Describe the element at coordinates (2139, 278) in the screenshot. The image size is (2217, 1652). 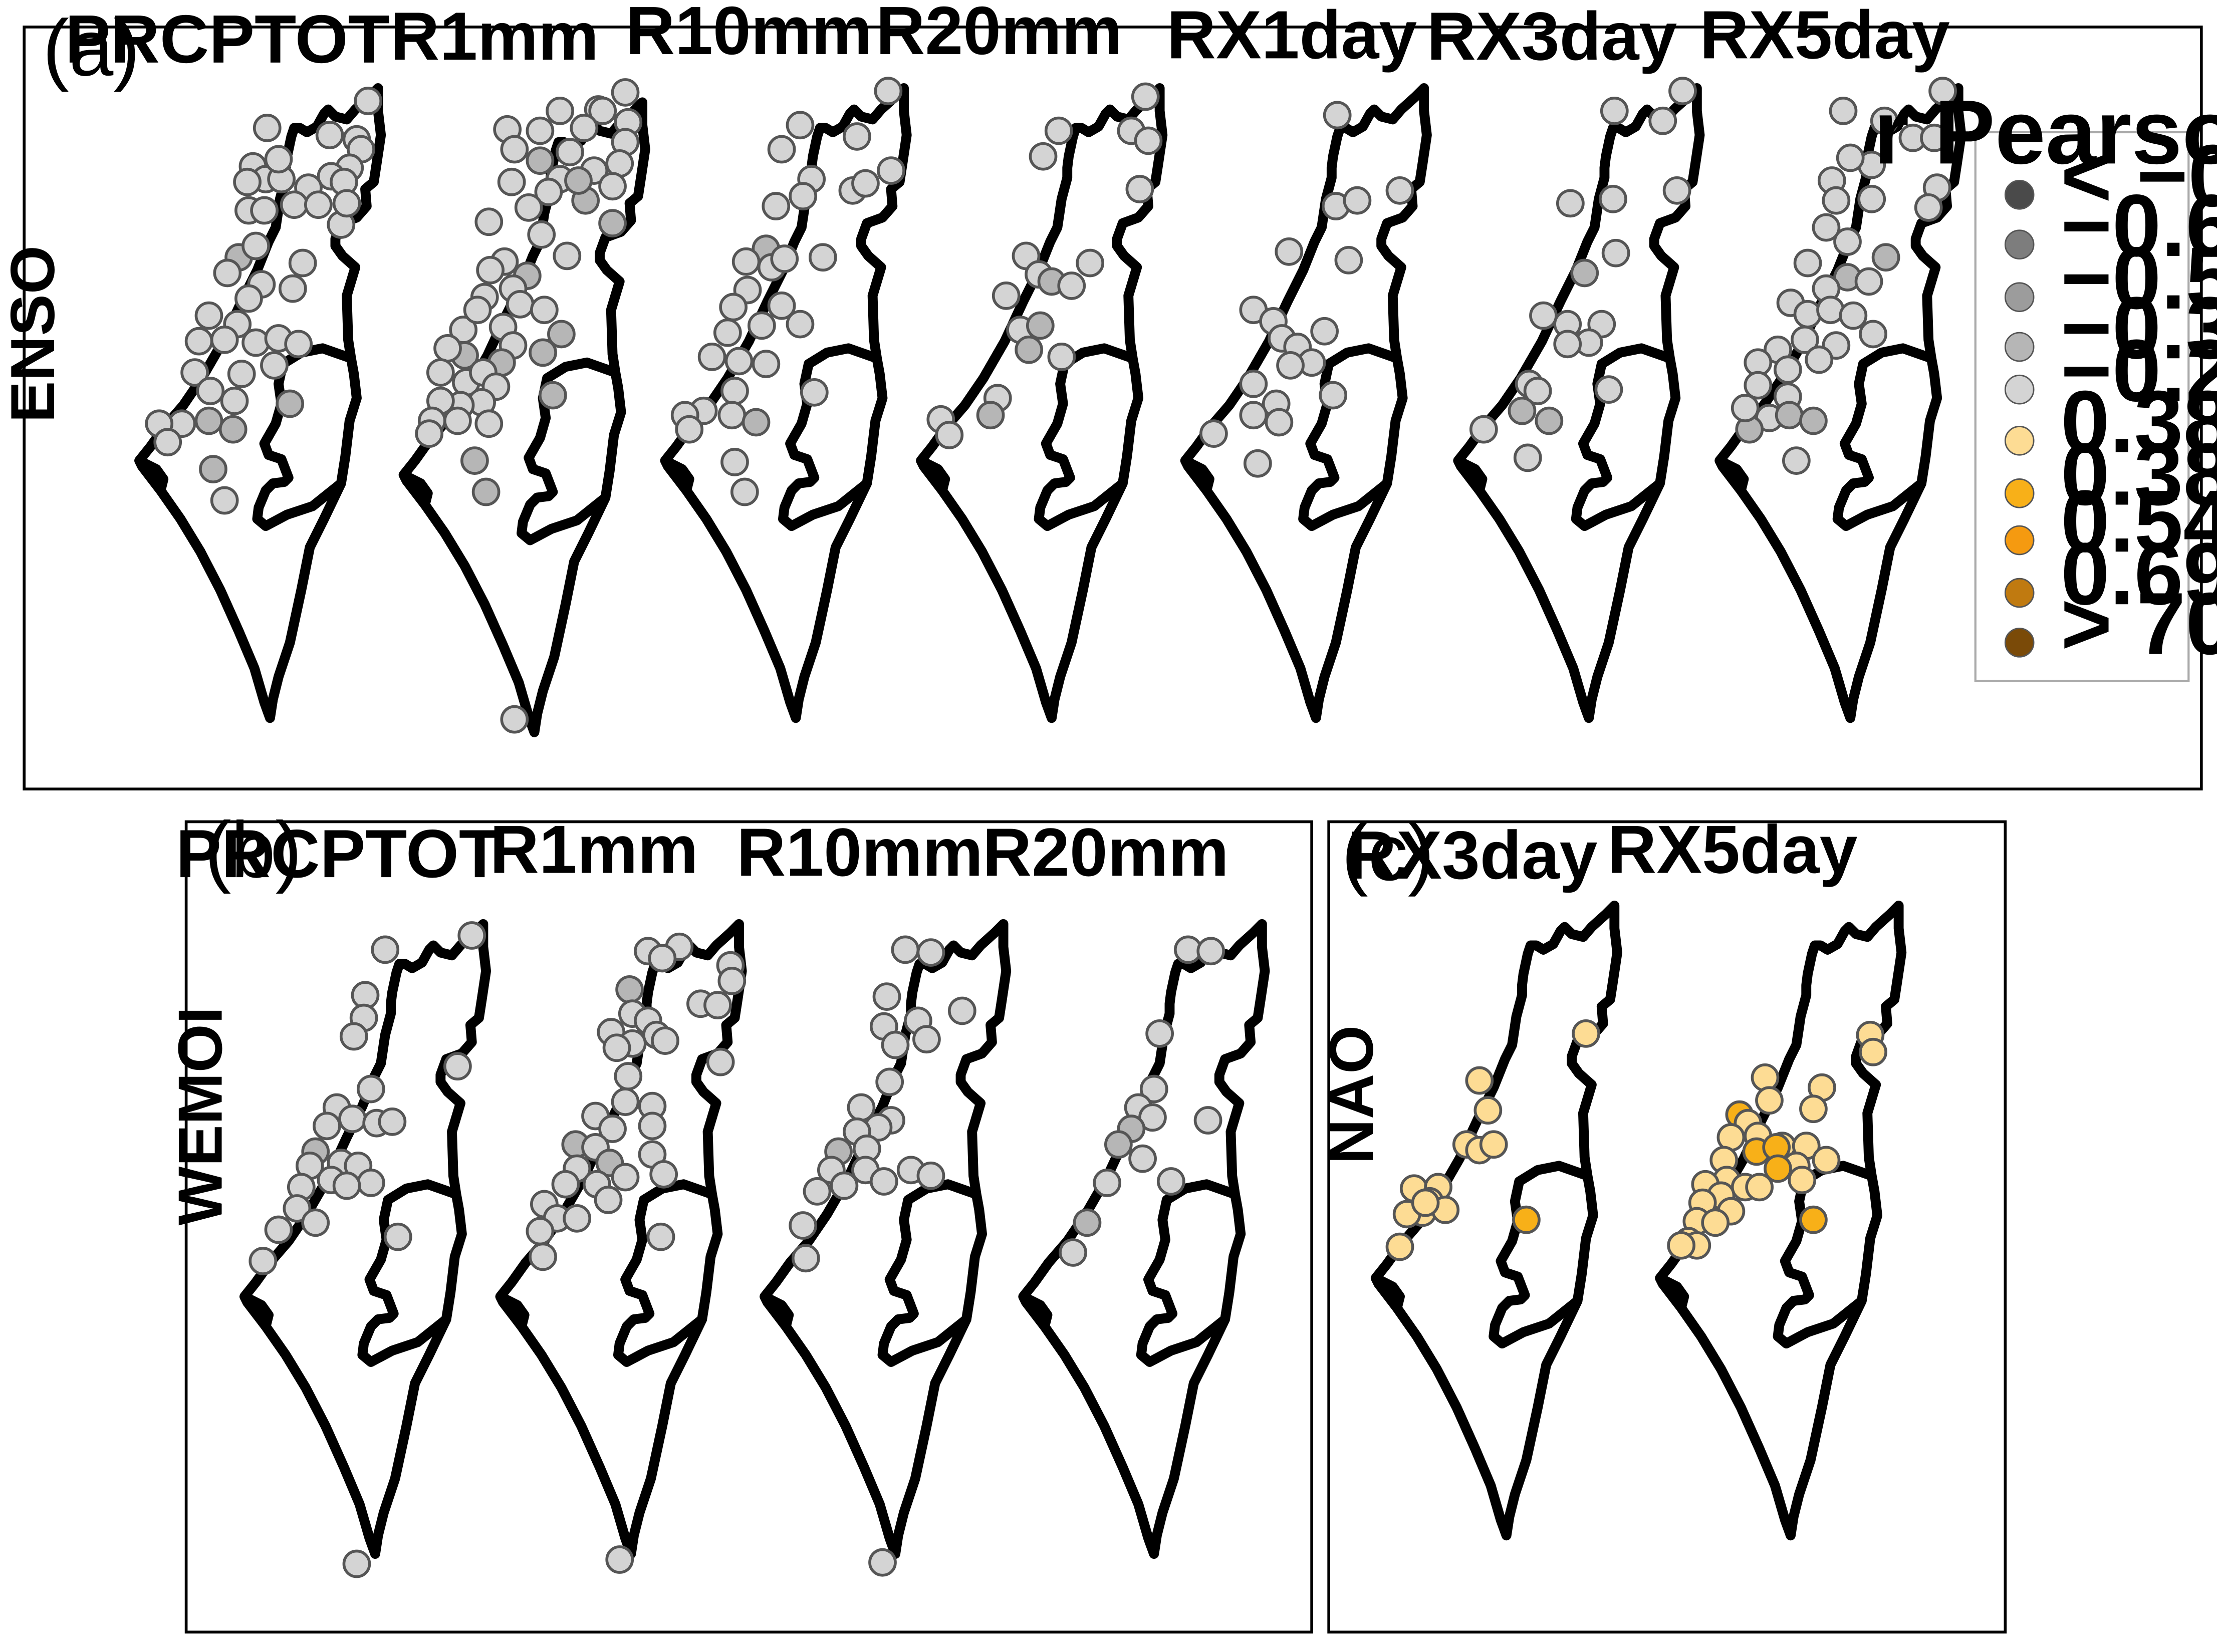
I see `legend-item-label: −0.54` at that location.